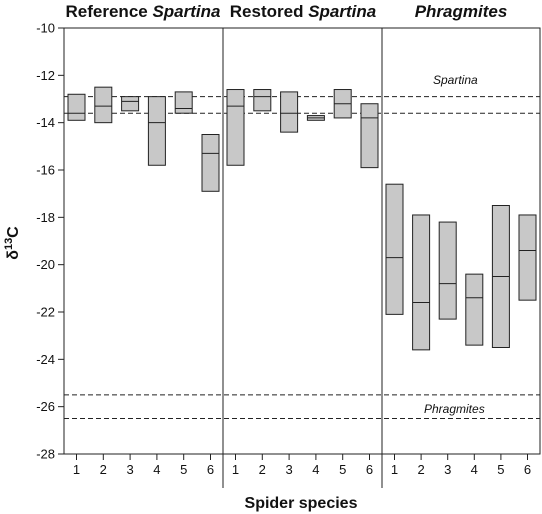 Image resolution: width=542 pixels, height=514 pixels. I want to click on y-tick-label: -20, so click(45, 264).